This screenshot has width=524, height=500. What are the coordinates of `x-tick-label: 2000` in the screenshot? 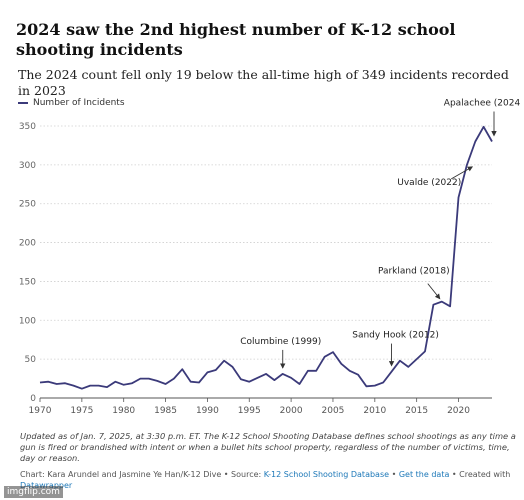 It's located at (291, 411).